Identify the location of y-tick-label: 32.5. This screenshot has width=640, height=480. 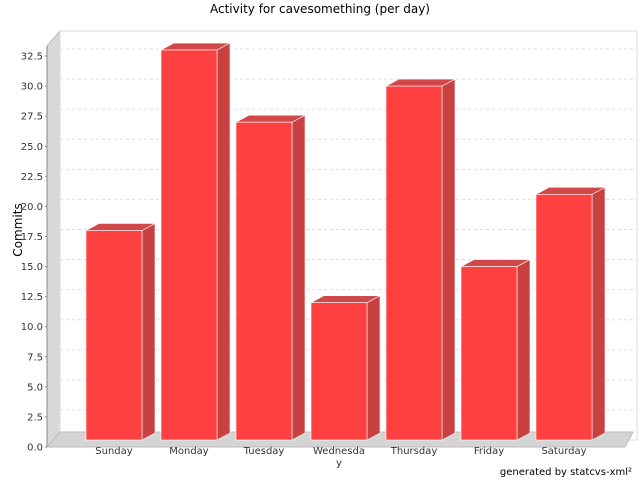
(32, 57).